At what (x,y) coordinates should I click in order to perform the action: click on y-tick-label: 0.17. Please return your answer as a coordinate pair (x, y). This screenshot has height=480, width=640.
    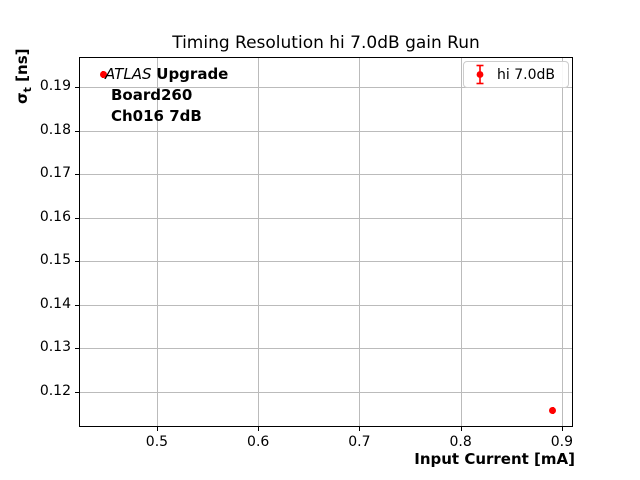
    Looking at the image, I should click on (55, 173).